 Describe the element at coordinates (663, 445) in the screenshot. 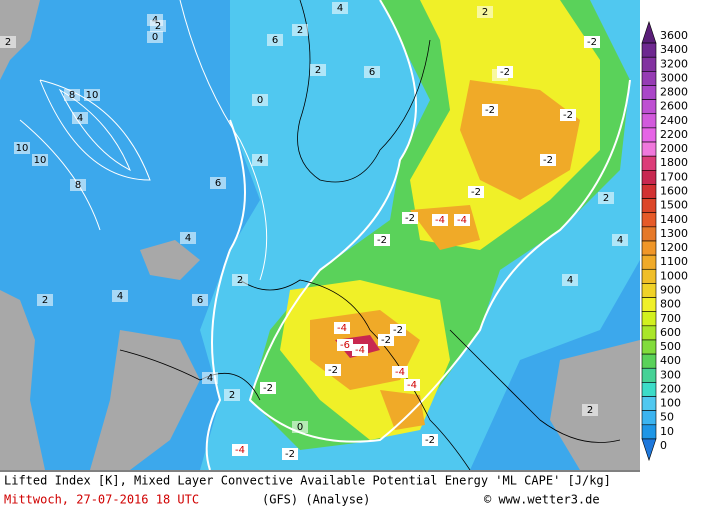

I see `legend-label: 0` at that location.